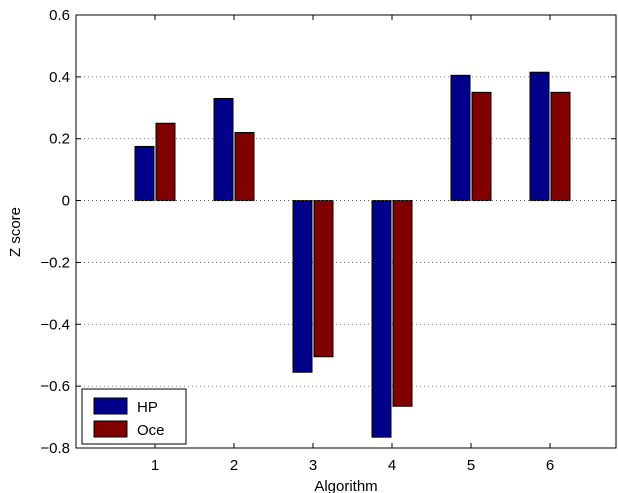  I want to click on x-tick-label: 5, so click(471, 465).